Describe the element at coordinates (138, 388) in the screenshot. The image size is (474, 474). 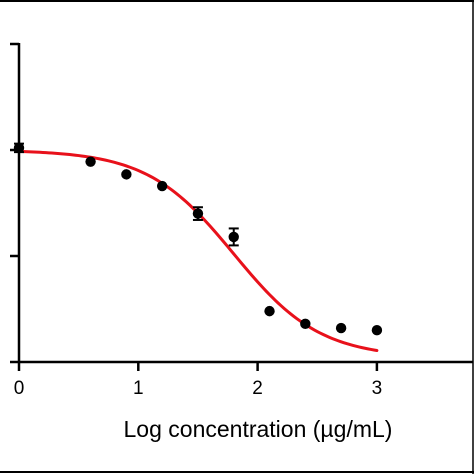
I see `x-tick-label: 1` at that location.